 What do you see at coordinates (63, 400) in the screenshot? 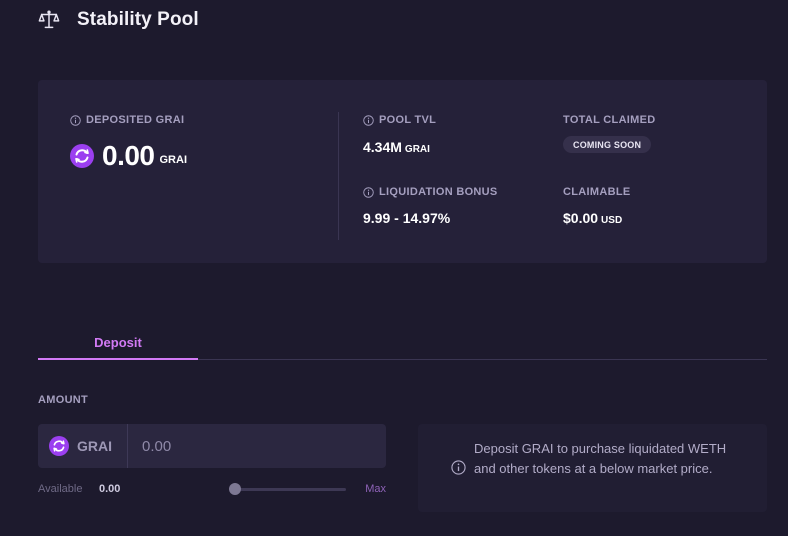
I see `amount-label: AMOUNT` at bounding box center [63, 400].